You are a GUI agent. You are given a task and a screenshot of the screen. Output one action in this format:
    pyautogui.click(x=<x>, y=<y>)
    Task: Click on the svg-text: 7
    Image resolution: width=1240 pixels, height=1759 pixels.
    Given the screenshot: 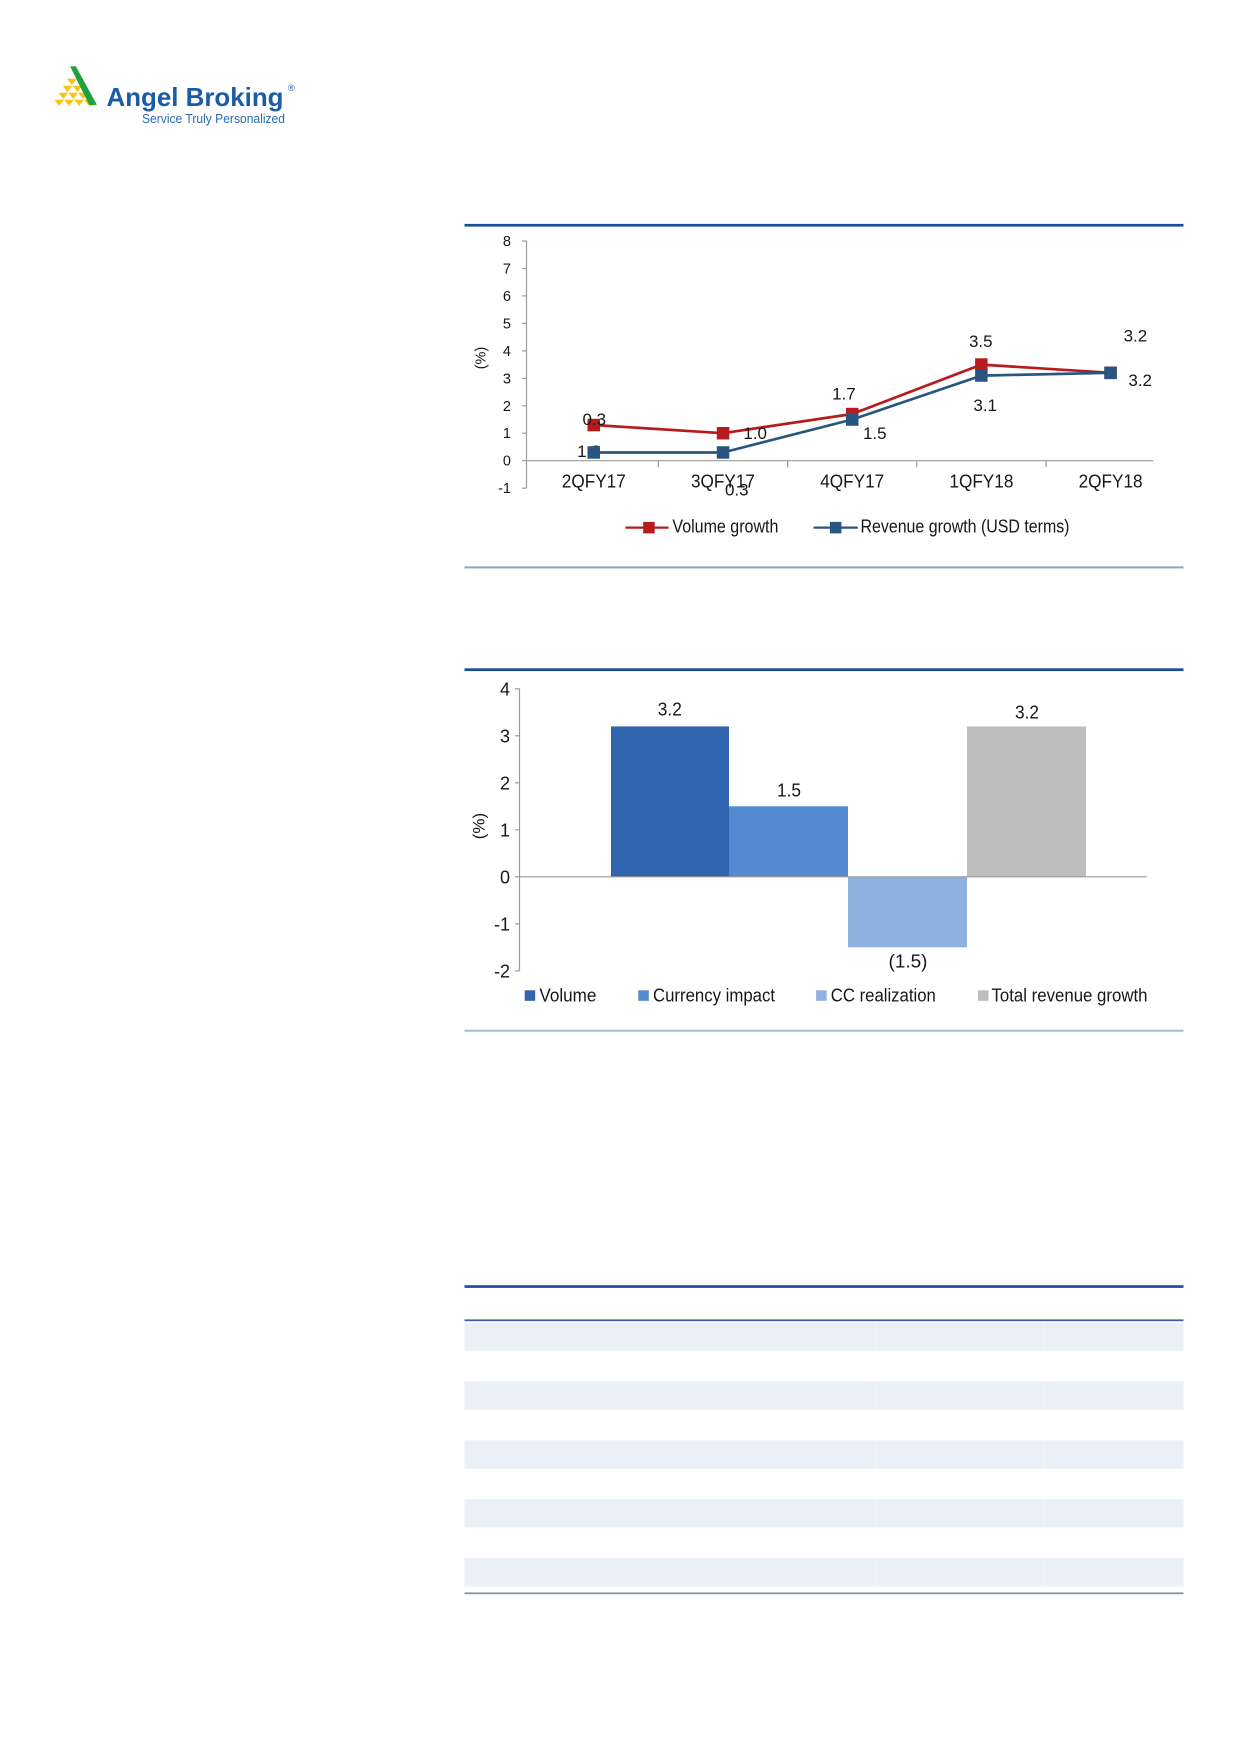 What is the action you would take?
    pyautogui.click(x=507, y=270)
    